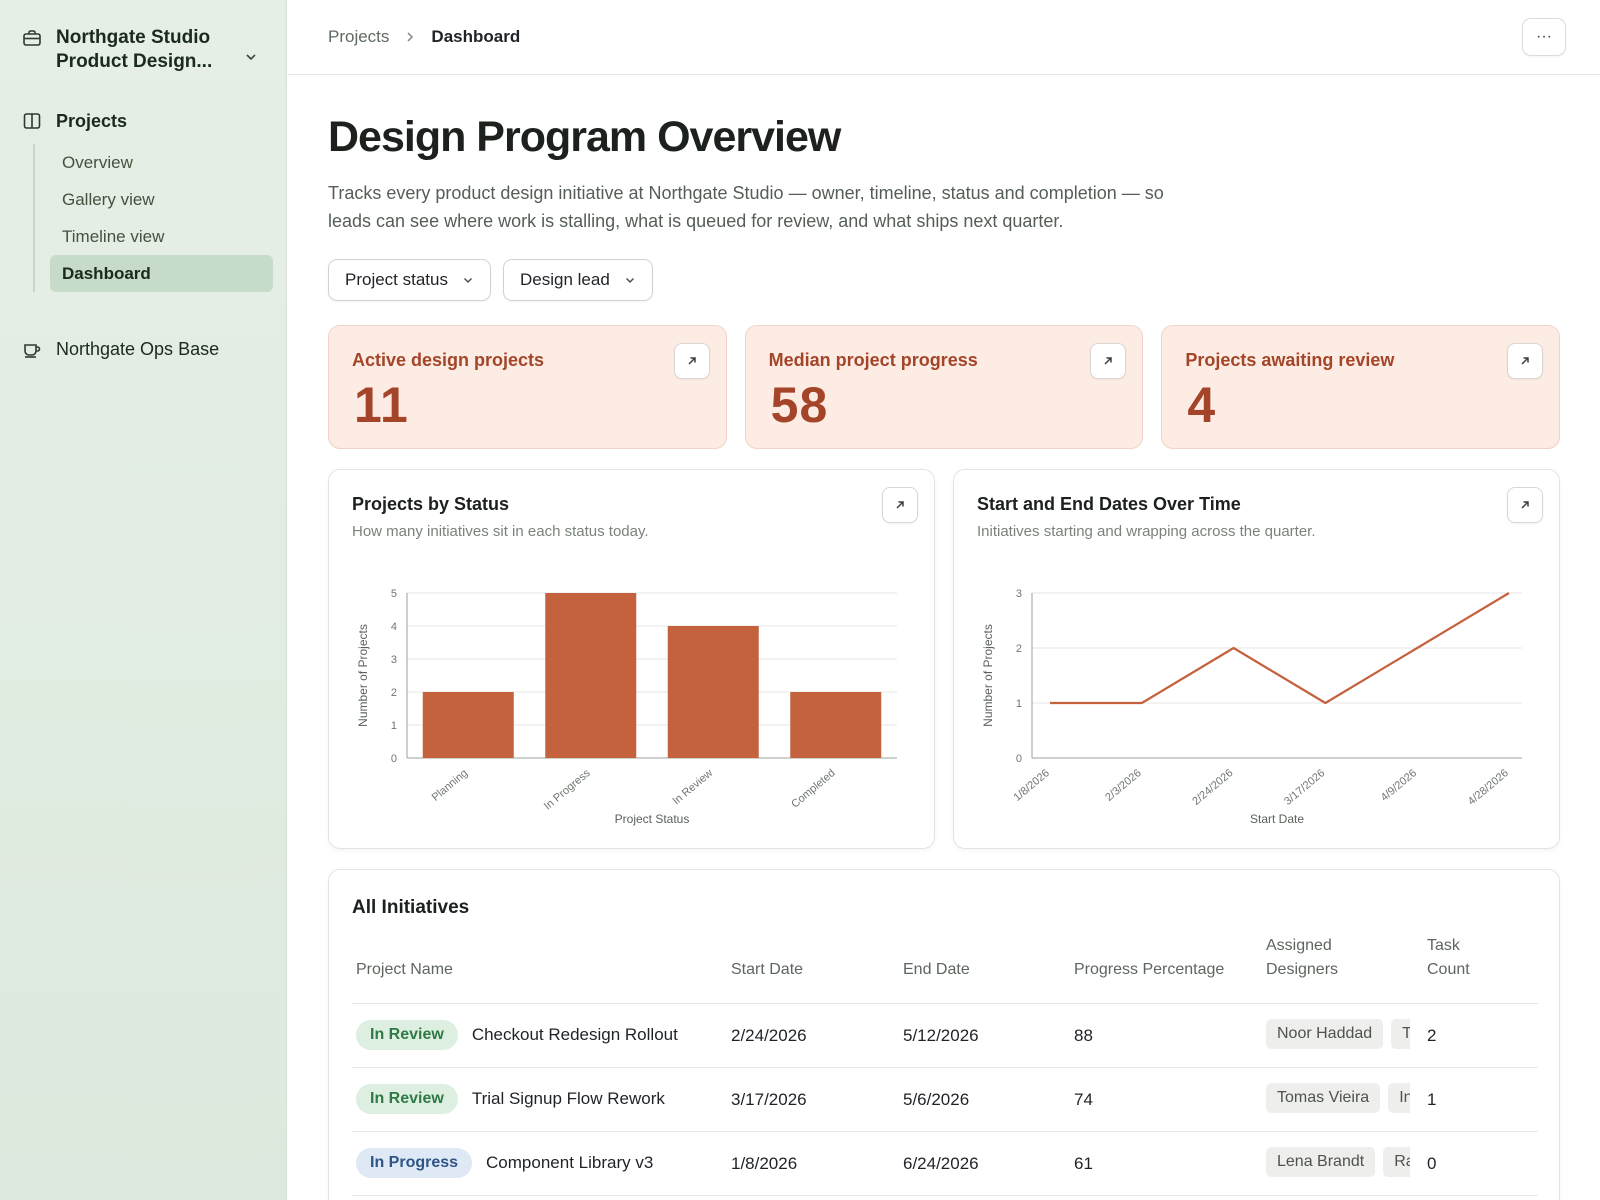  What do you see at coordinates (1432, 1035) in the screenshot?
I see `task-count-cell: 2` at bounding box center [1432, 1035].